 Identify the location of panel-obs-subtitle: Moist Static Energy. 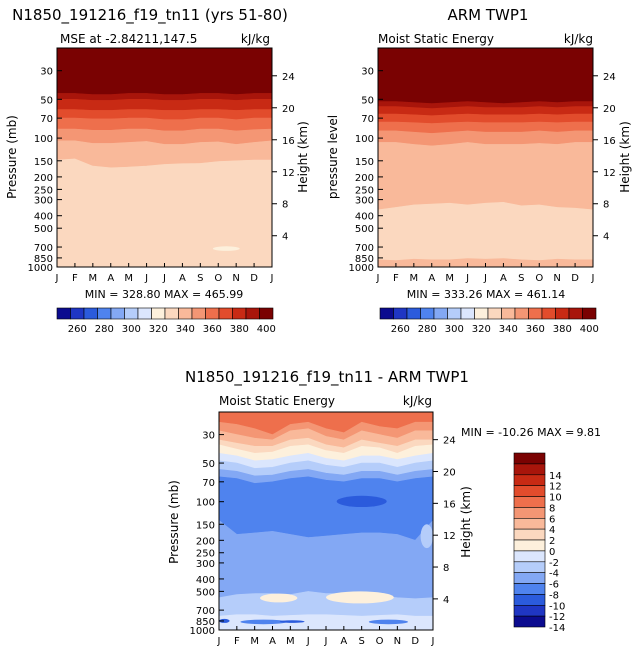
(436, 39).